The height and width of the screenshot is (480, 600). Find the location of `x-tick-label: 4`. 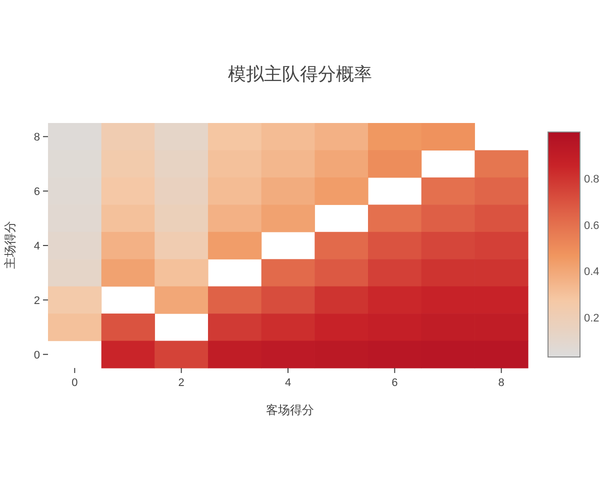

x-tick-label: 4 is located at coordinates (288, 383).